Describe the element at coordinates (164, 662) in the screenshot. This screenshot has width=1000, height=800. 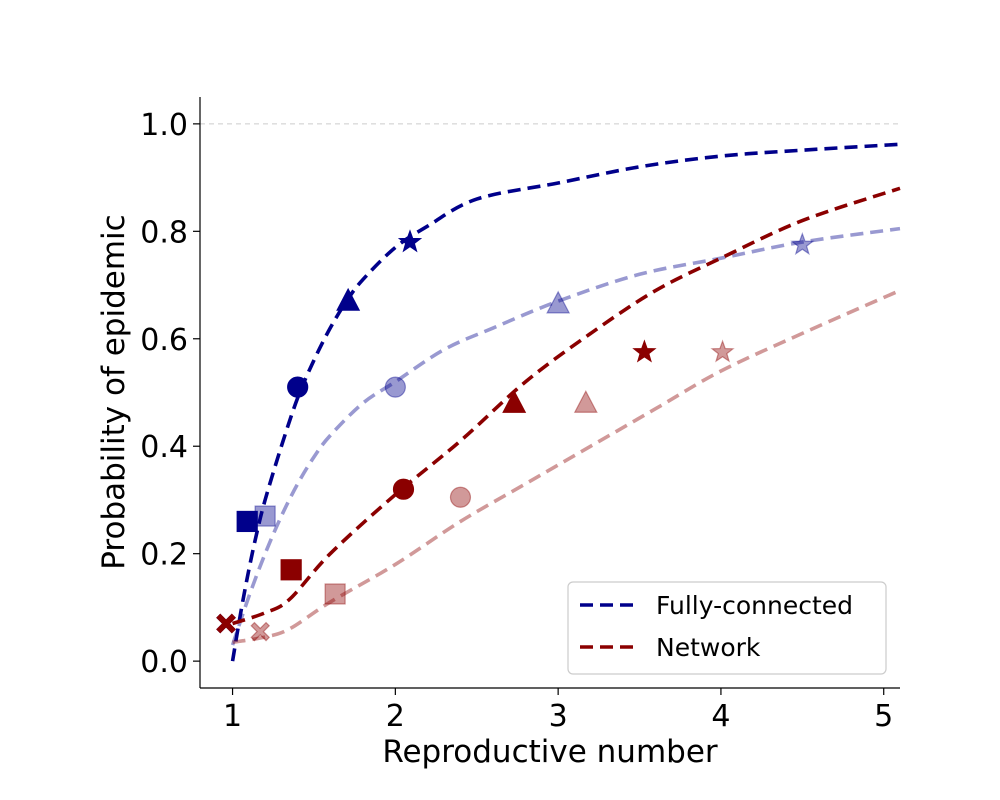
I see `y-tick-label: 0.0` at that location.